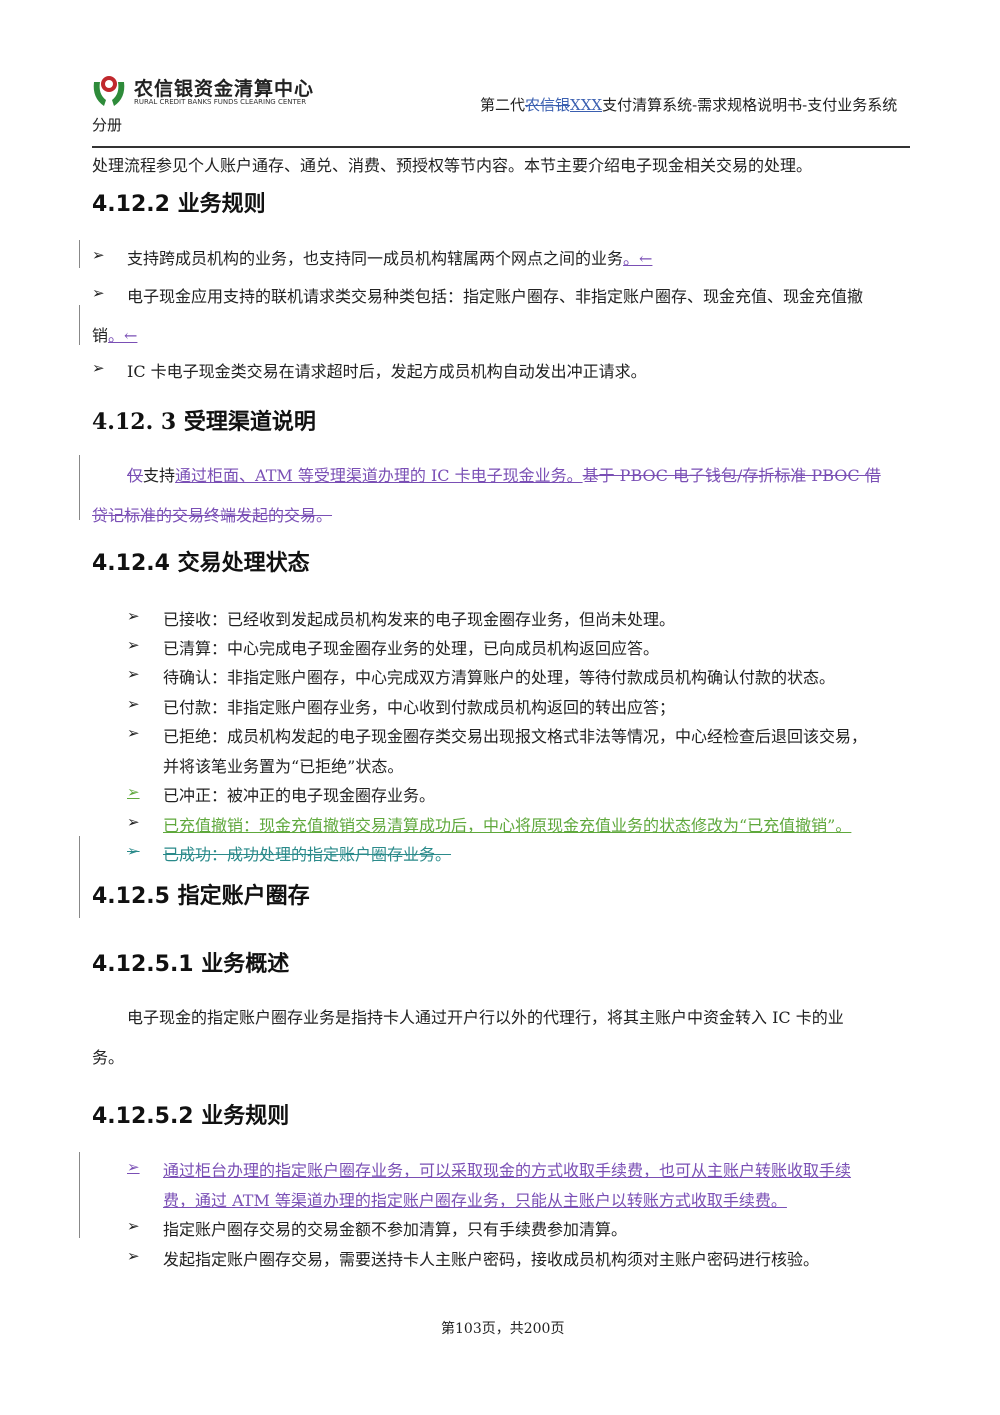  Describe the element at coordinates (387, 371) in the screenshot. I see `rule-item: IC 卡电子现金类交易在请求超时后，发起方成员机构自动发出冲正请求。` at that location.